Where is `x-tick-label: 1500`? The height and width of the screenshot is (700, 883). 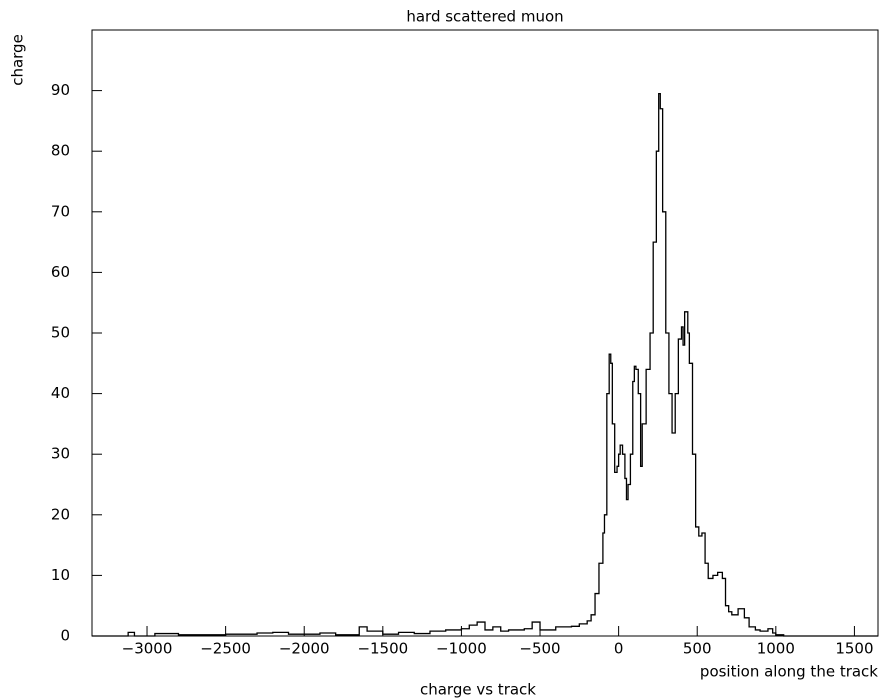
x-tick-label: 1500 is located at coordinates (854, 649).